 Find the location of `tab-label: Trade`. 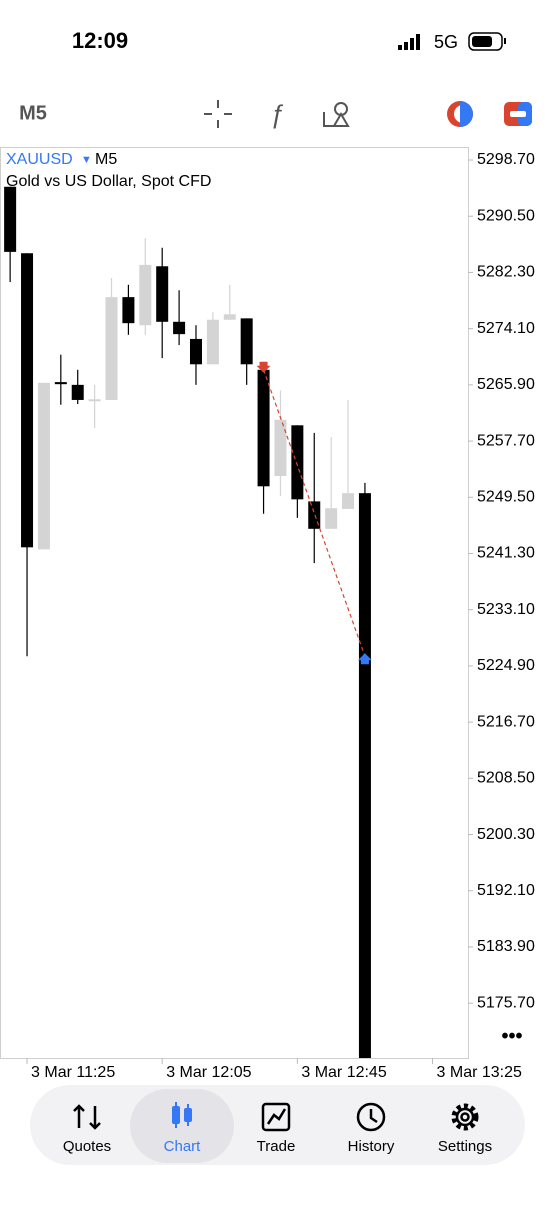

tab-label: Trade is located at coordinates (276, 1146).